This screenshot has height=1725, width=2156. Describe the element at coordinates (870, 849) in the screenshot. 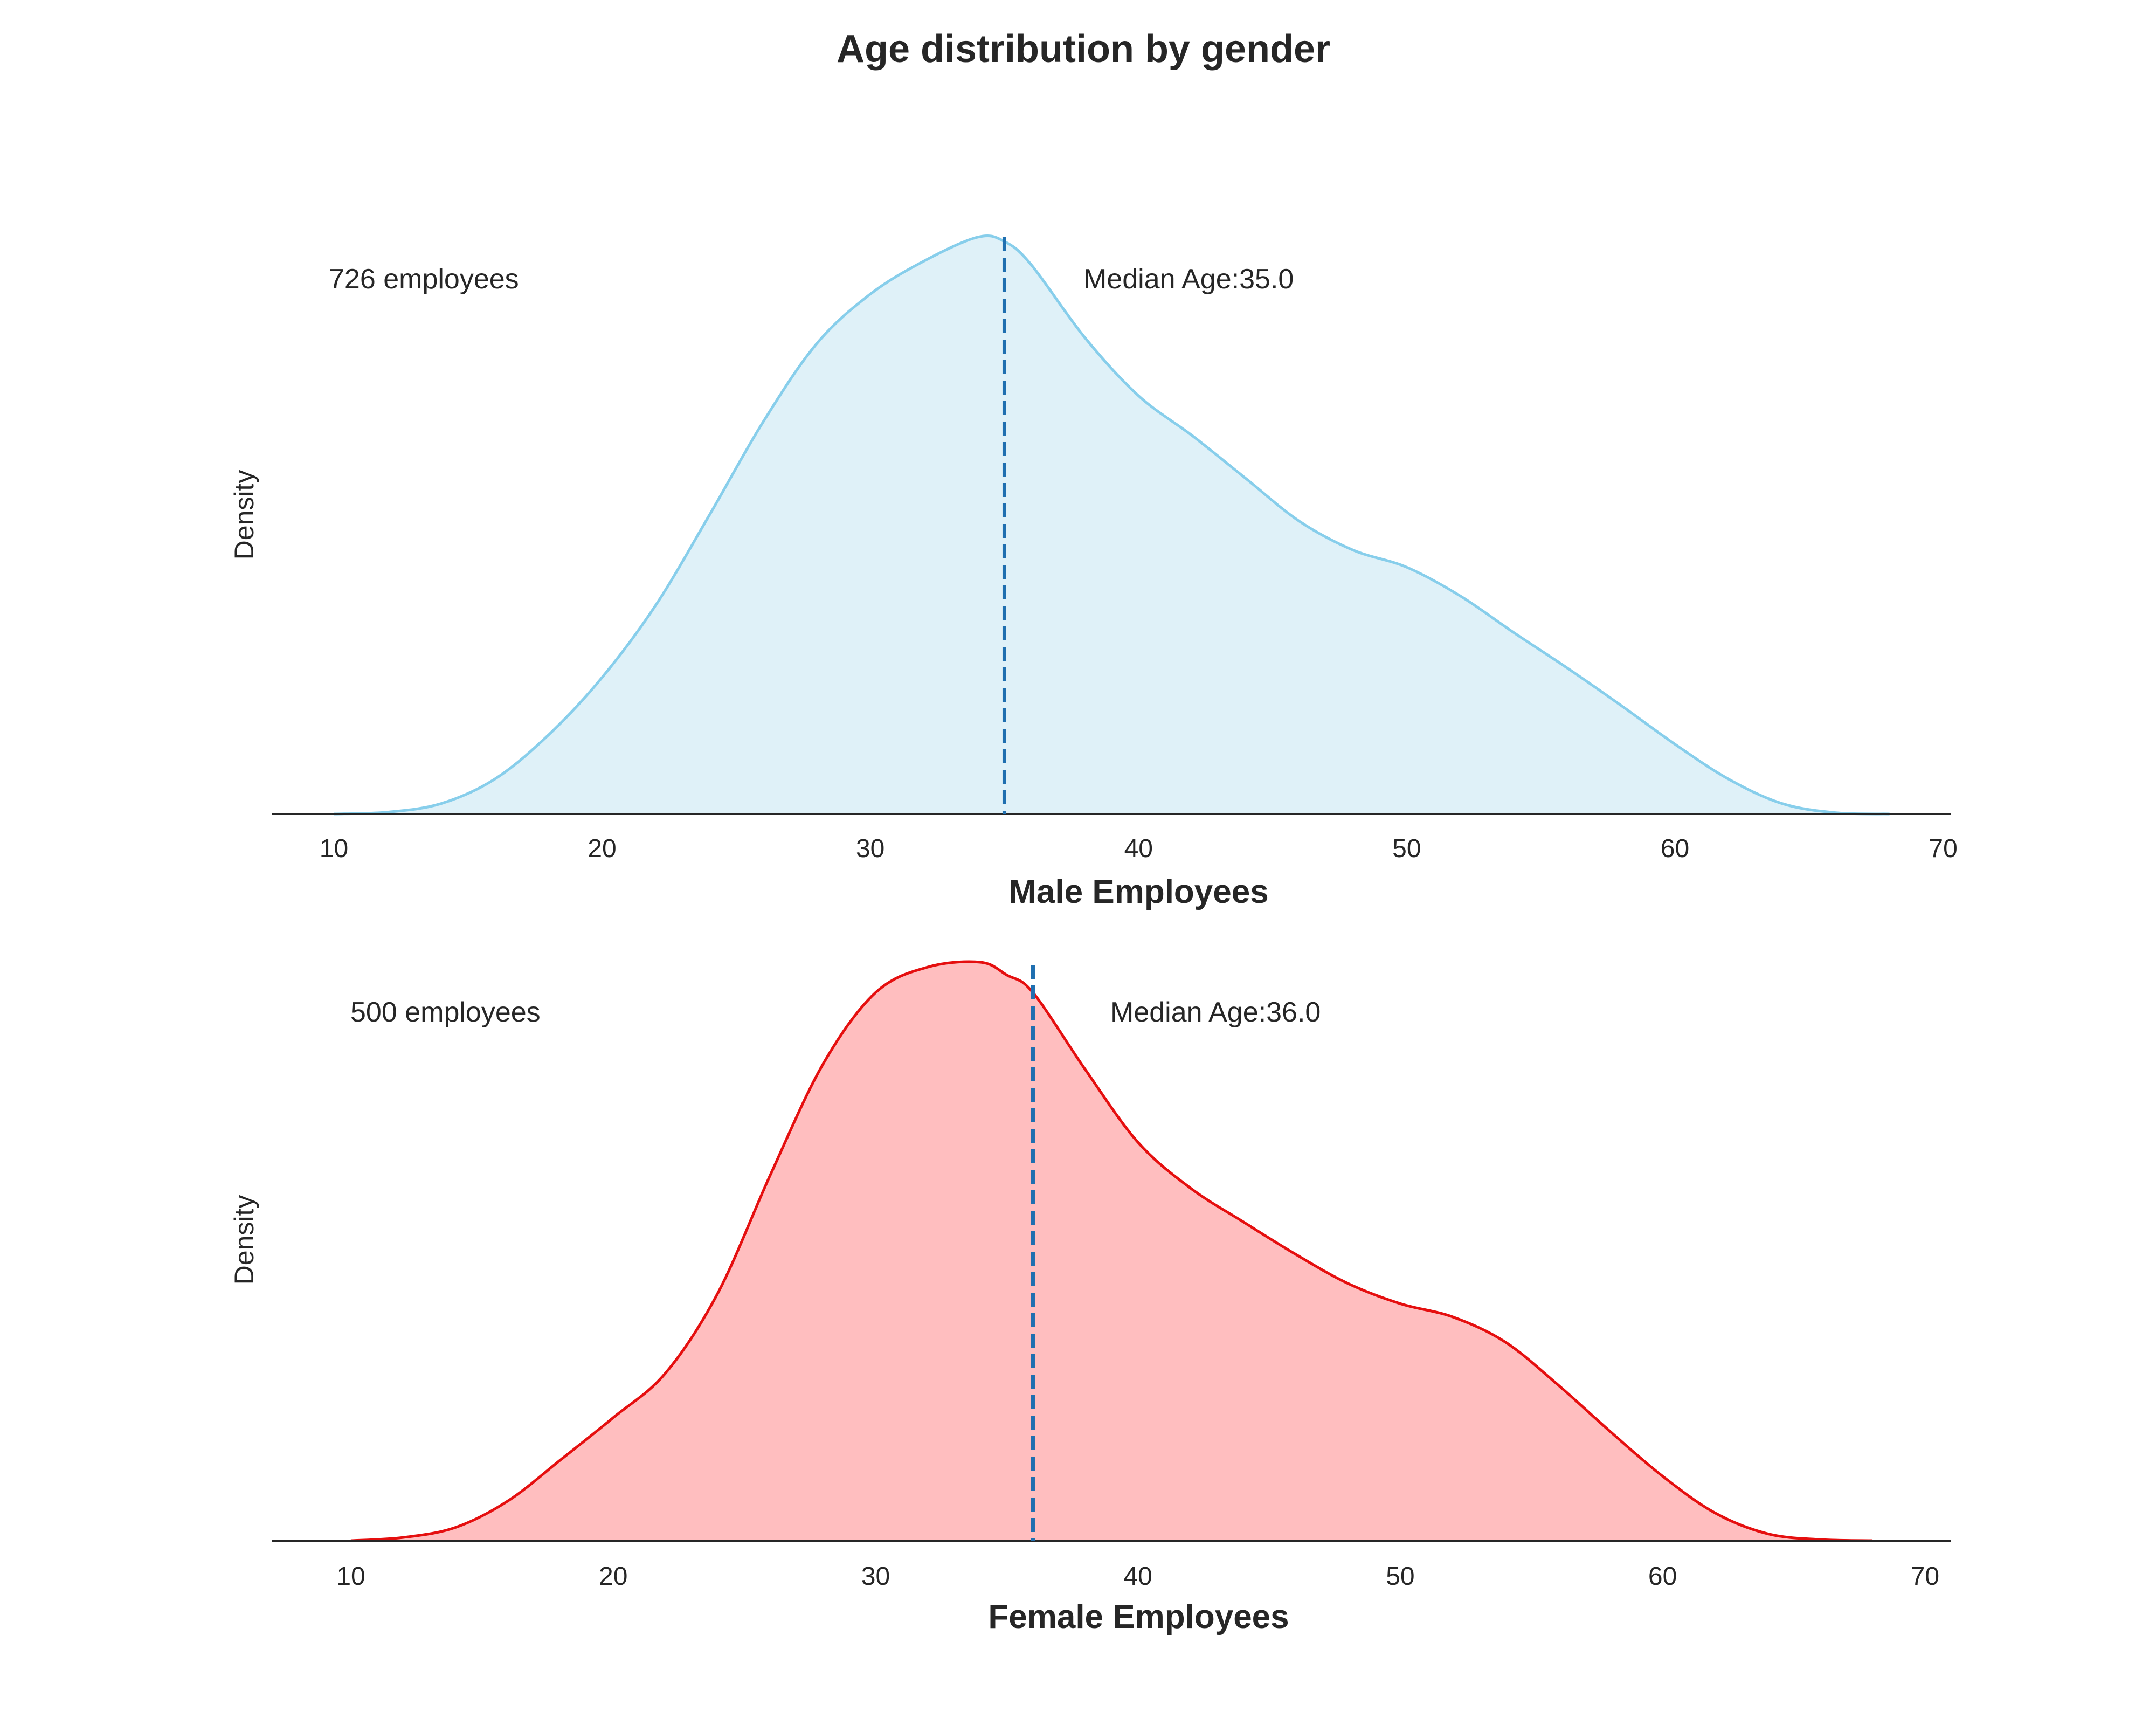

I see `male-tick-label: 30` at that location.